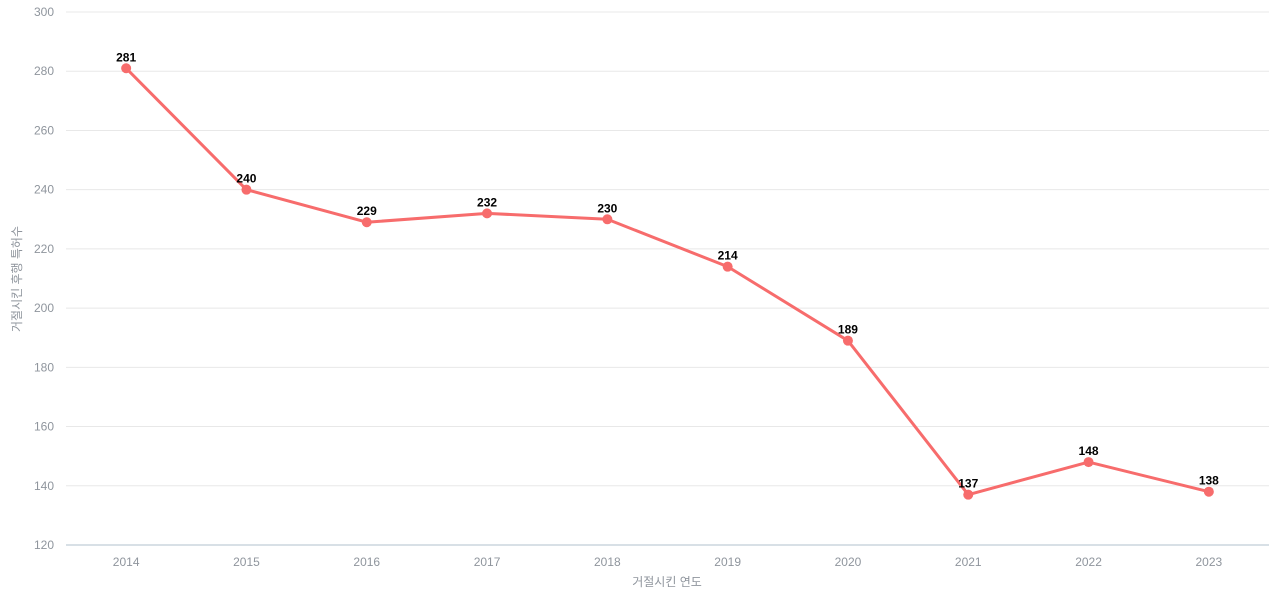  What do you see at coordinates (487, 562) in the screenshot?
I see `x-tick-label: 2017` at bounding box center [487, 562].